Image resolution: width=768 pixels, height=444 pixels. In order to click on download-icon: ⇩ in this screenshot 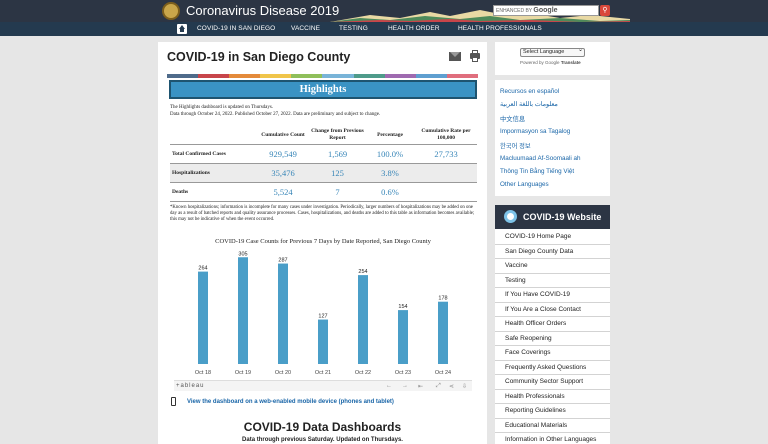, I will do `click(465, 387)`.